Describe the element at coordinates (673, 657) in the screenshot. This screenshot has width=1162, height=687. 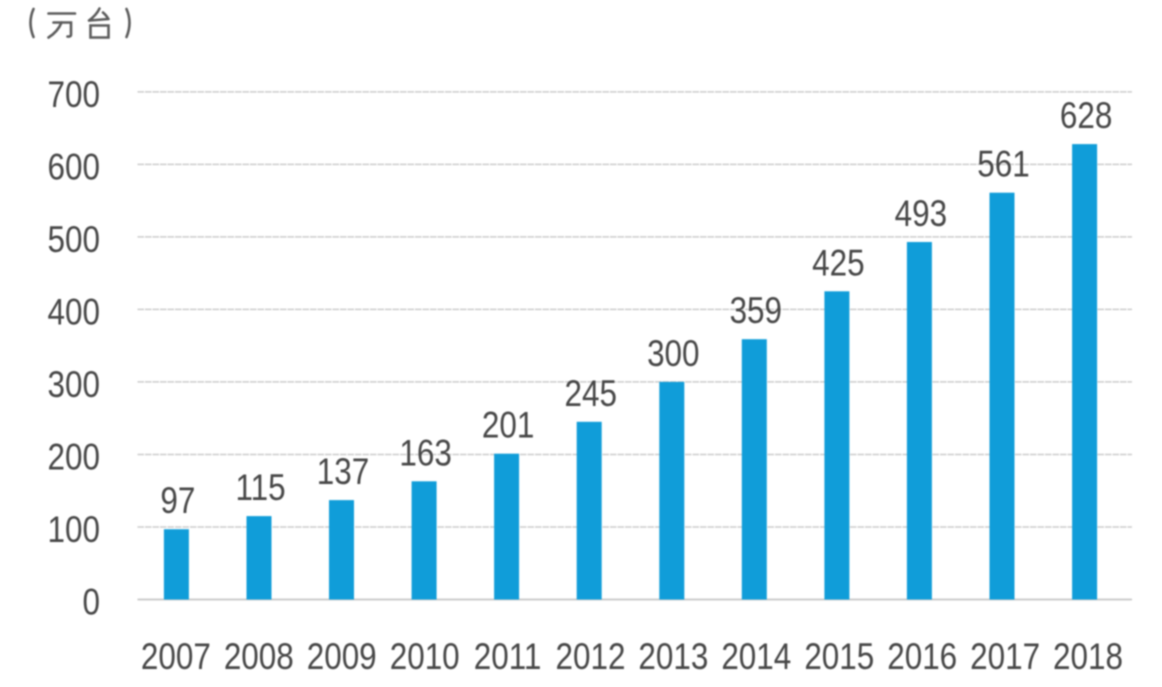
I see `svg-text: 2013` at that location.